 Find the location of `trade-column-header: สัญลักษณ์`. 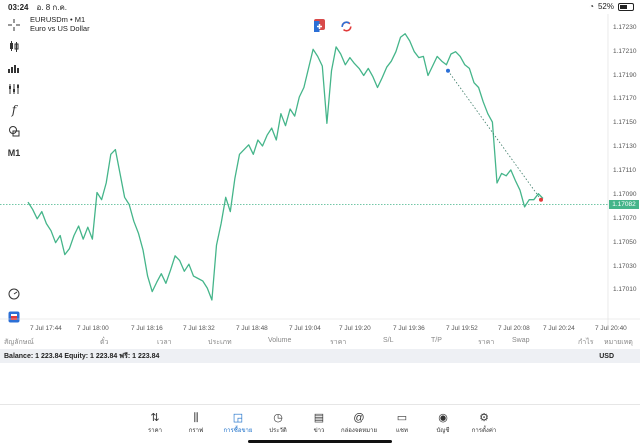

trade-column-header: สัญลักษณ์ is located at coordinates (19, 342).